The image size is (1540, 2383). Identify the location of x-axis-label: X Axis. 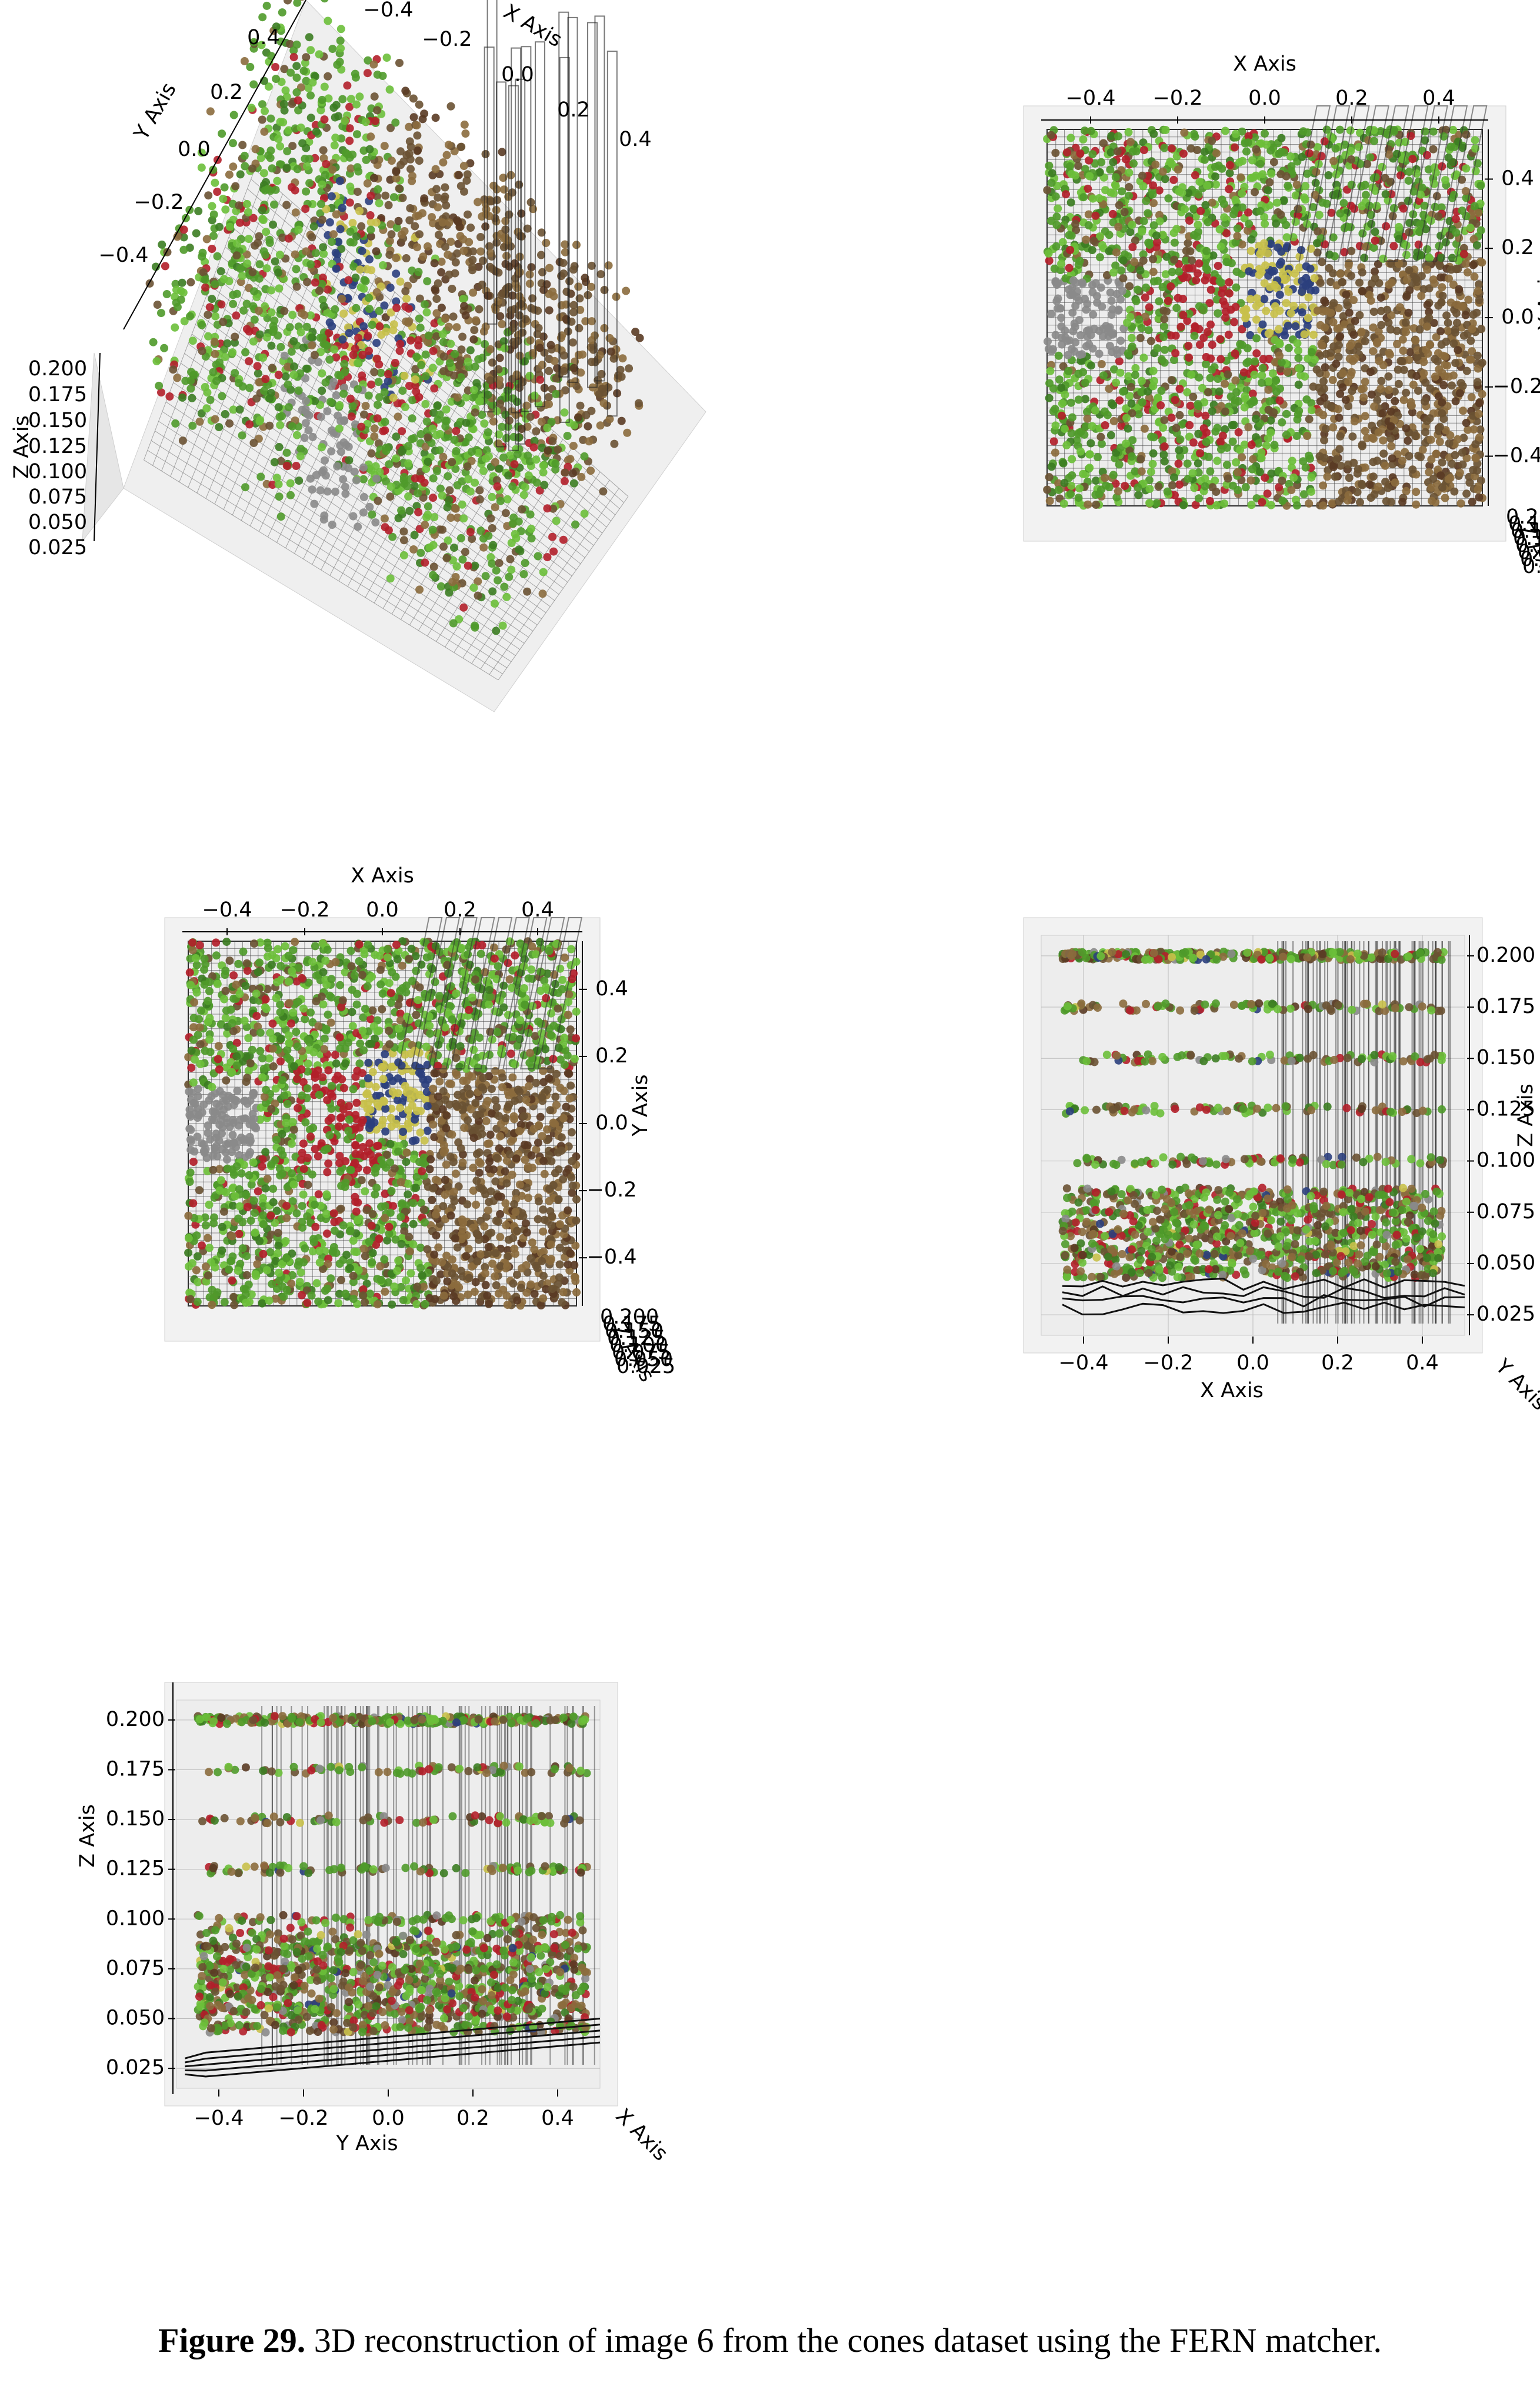
(532, 26).